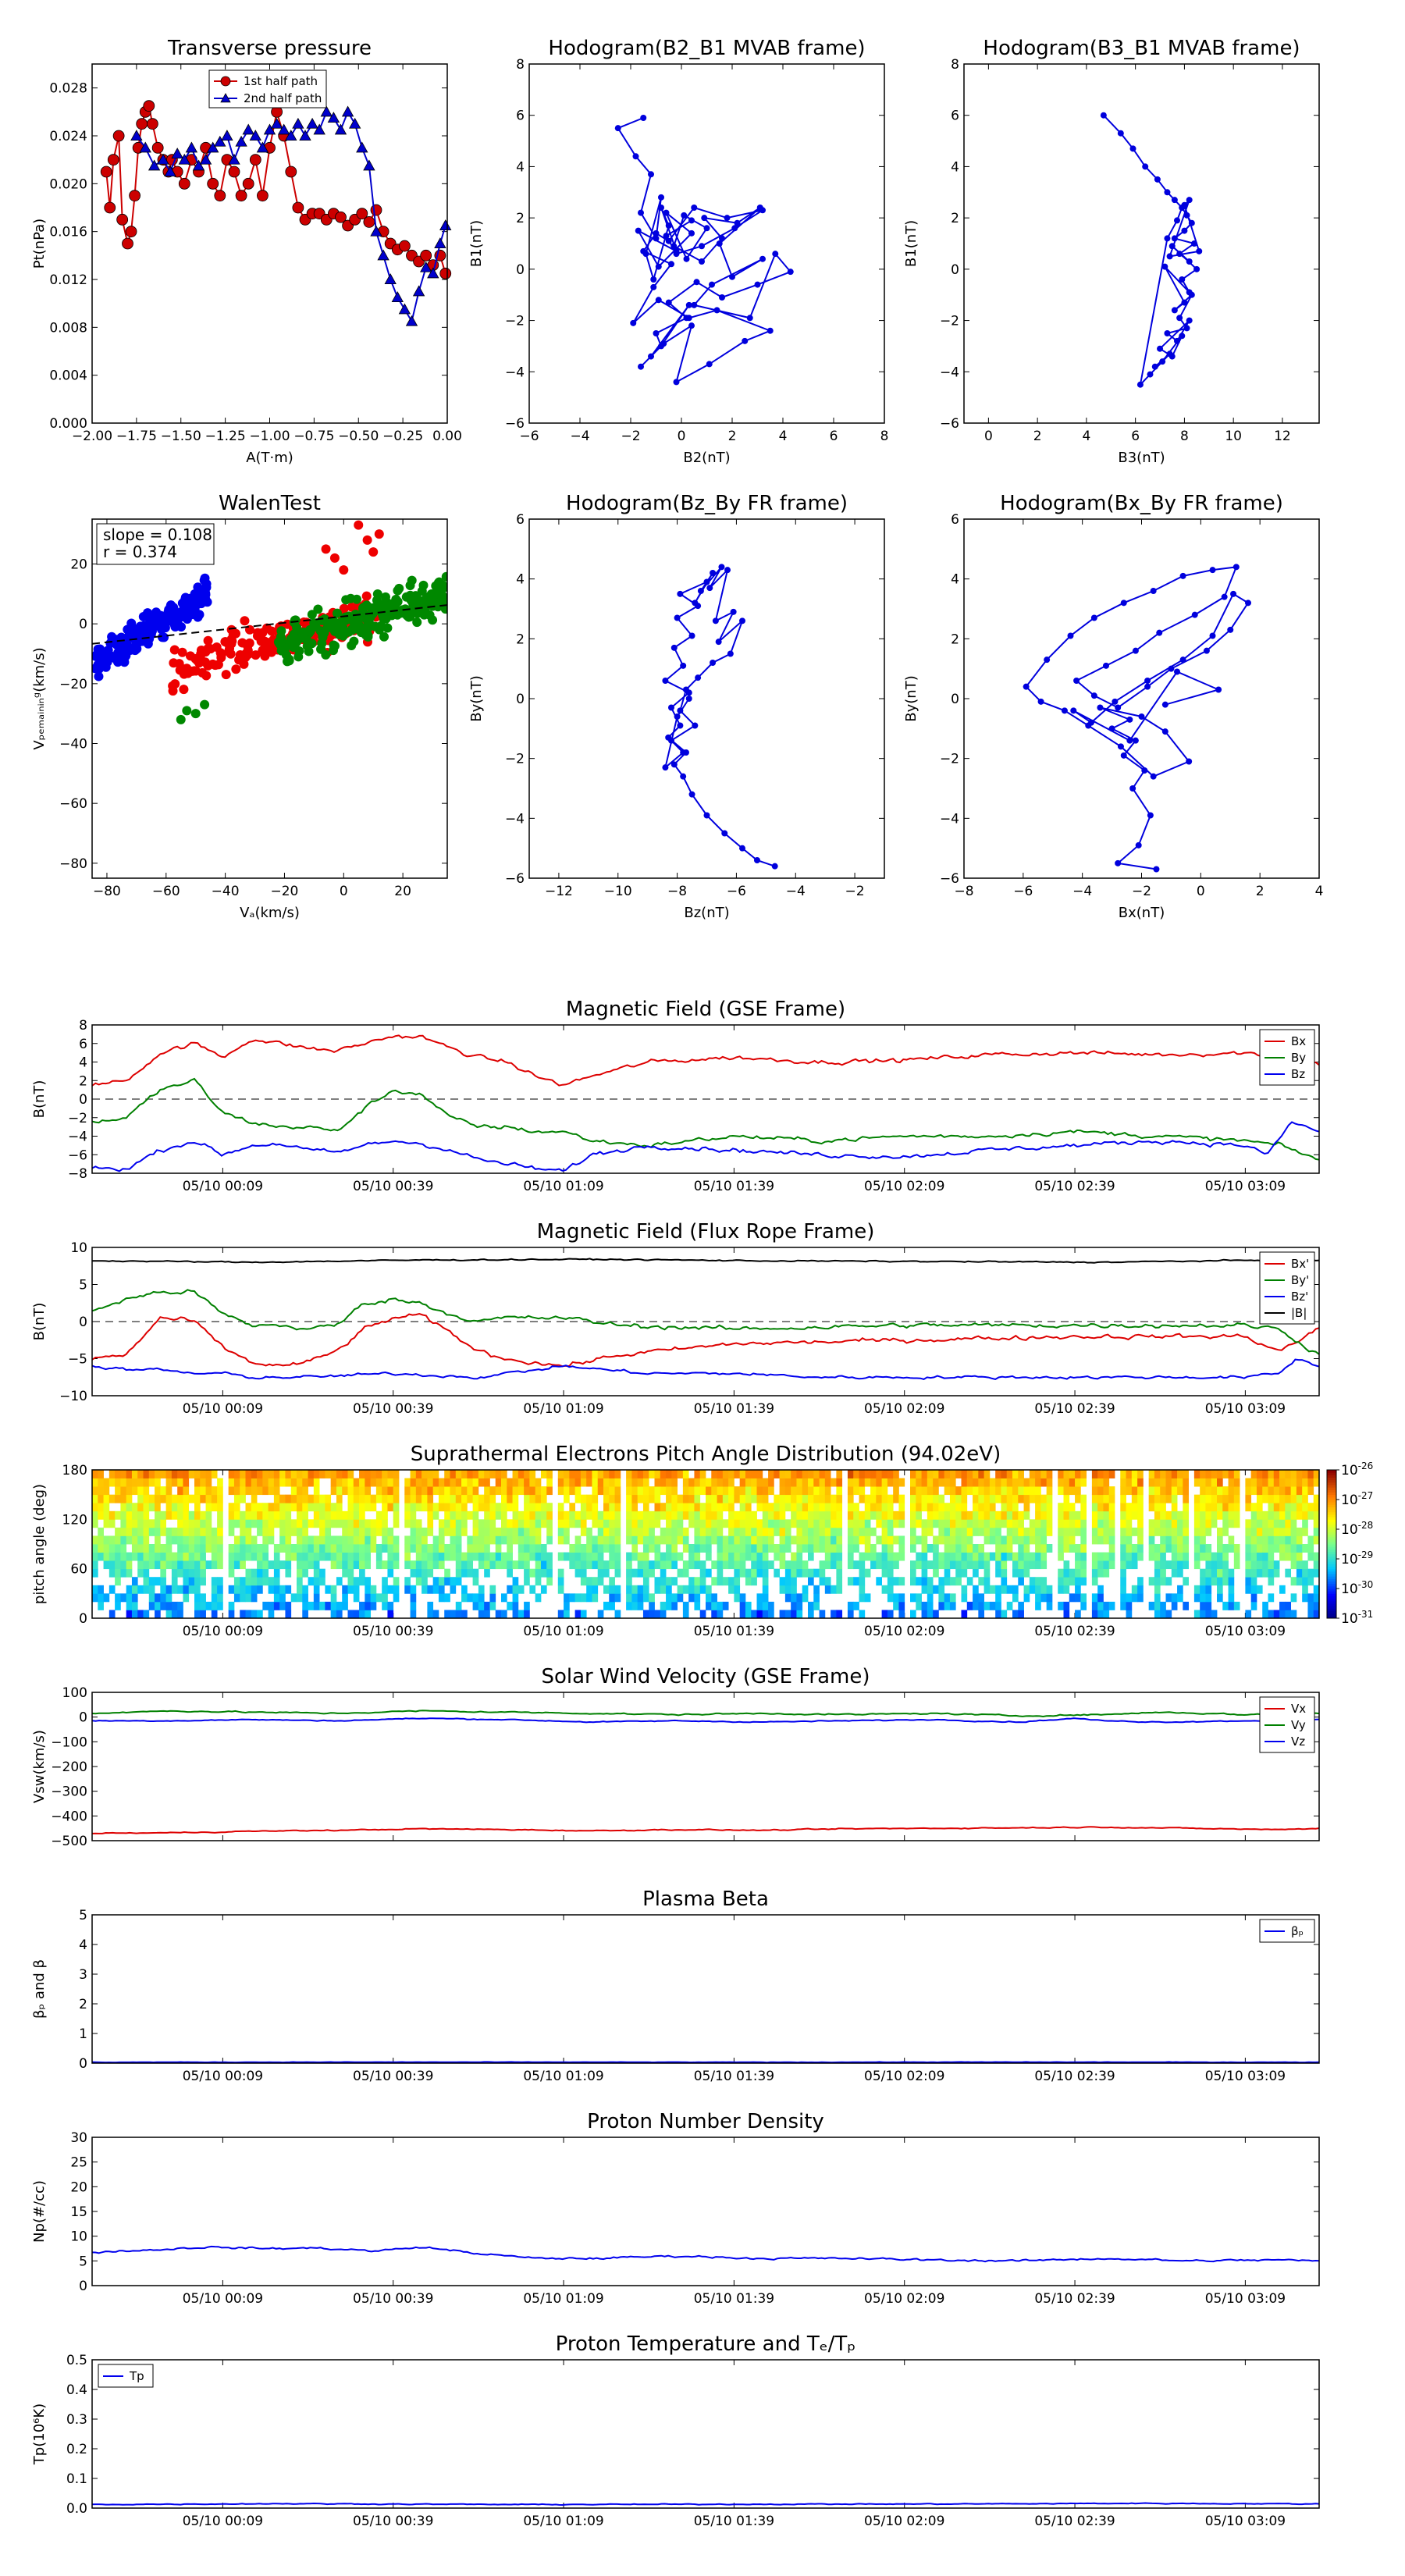 This screenshot has height=2576, width=1405. Describe the element at coordinates (270, 622) in the screenshot. I see `scatter-points` at that location.